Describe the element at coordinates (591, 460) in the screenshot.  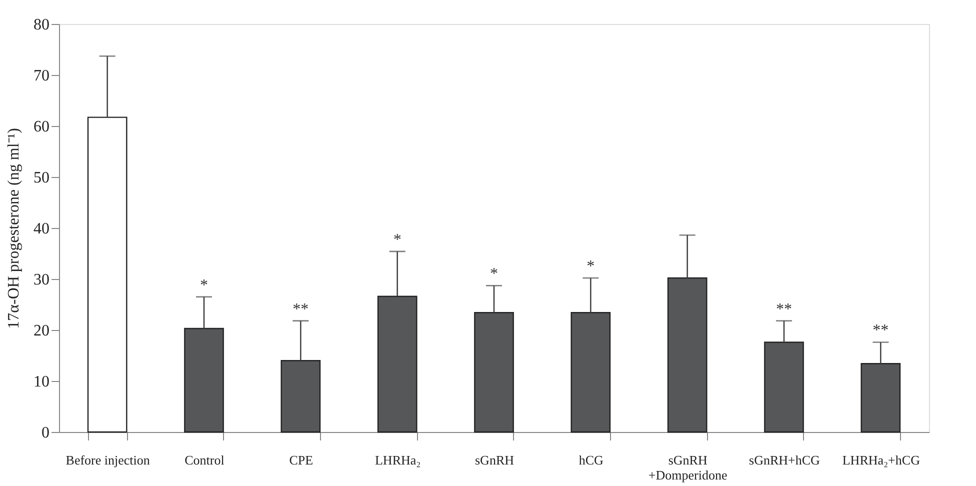
I see `x-tick-label: hCG` at that location.